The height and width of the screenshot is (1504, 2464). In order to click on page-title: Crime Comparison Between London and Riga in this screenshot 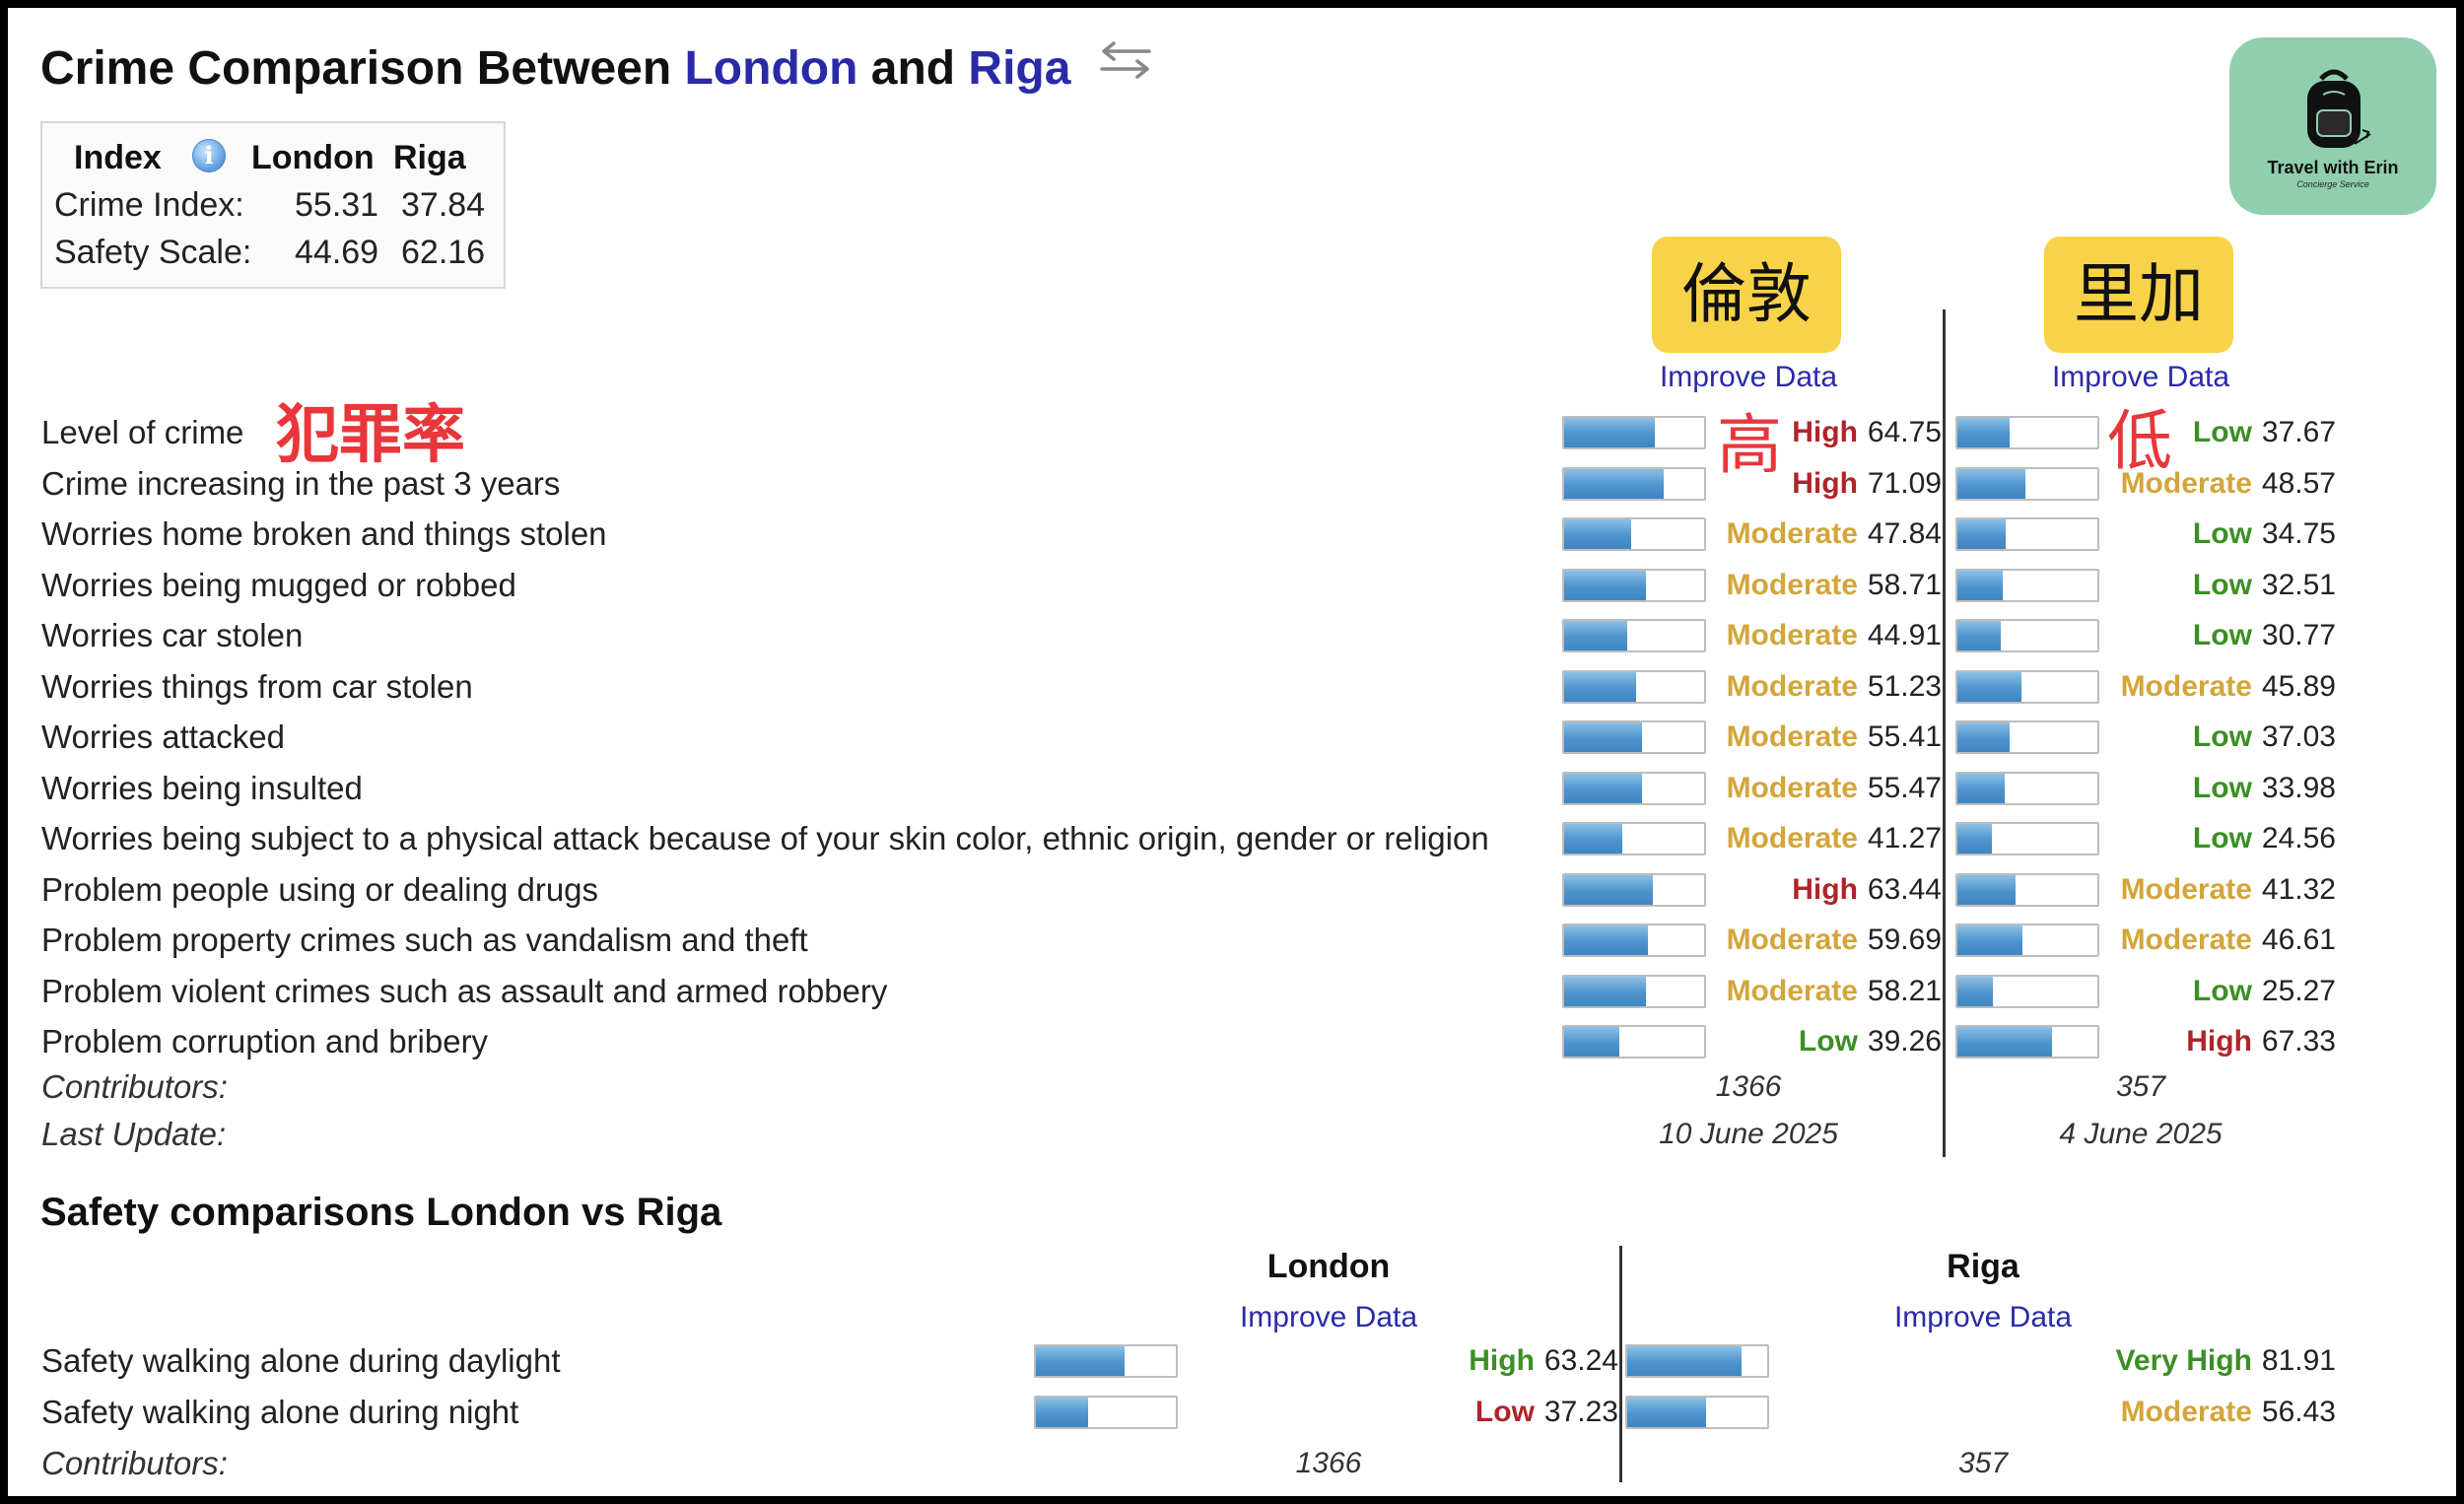, I will do `click(596, 70)`.